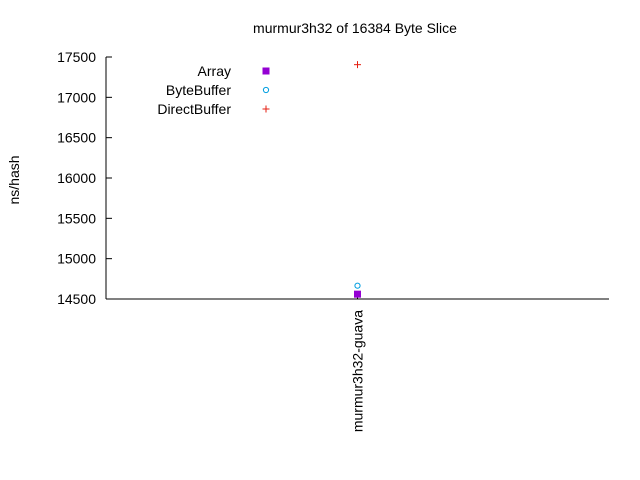 This screenshot has height=480, width=640. Describe the element at coordinates (357, 179) in the screenshot. I see `plot-markers` at that location.